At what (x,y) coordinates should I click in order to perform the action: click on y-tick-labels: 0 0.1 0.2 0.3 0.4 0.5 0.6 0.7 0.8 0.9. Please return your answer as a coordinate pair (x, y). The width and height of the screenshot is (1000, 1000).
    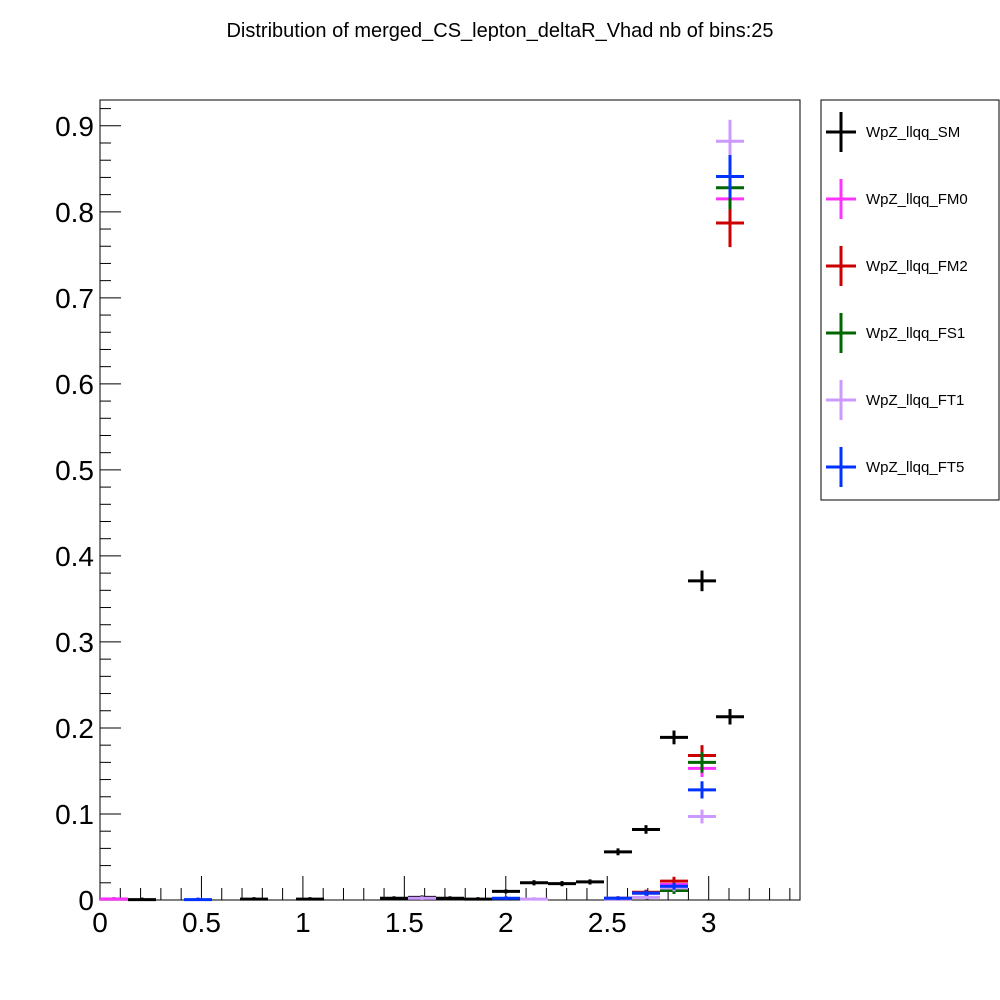
    Looking at the image, I should click on (74, 513).